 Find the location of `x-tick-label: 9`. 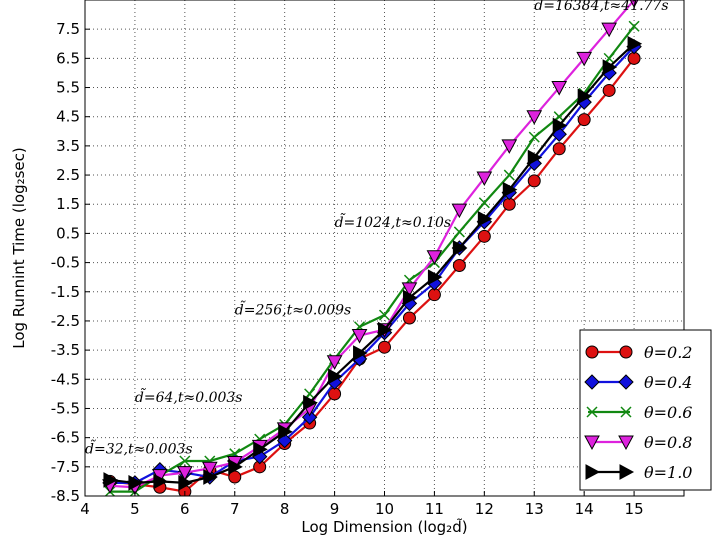

x-tick-label: 9 is located at coordinates (335, 509).